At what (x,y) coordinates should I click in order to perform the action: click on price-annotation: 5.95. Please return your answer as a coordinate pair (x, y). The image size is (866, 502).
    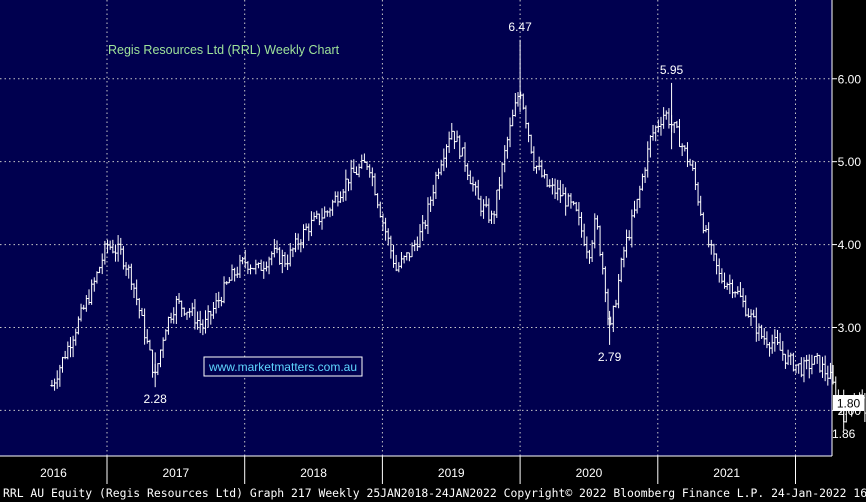
    Looking at the image, I should click on (672, 106).